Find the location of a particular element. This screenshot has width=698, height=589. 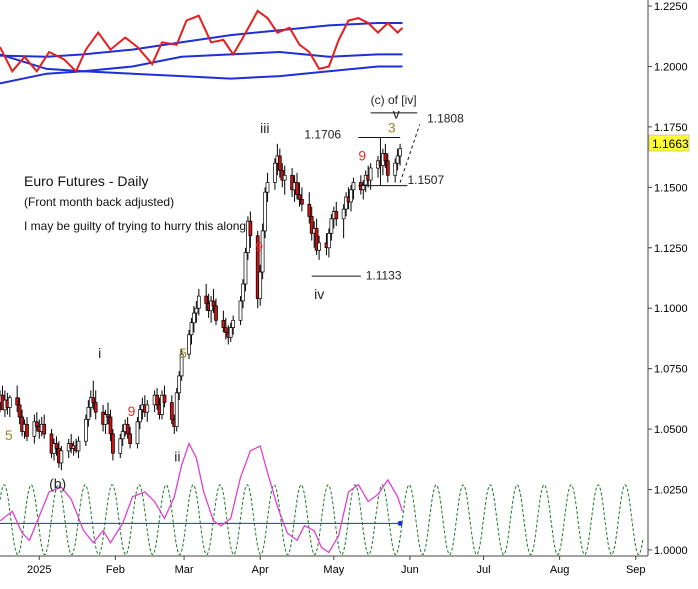

wave-label: iv is located at coordinates (319, 294).